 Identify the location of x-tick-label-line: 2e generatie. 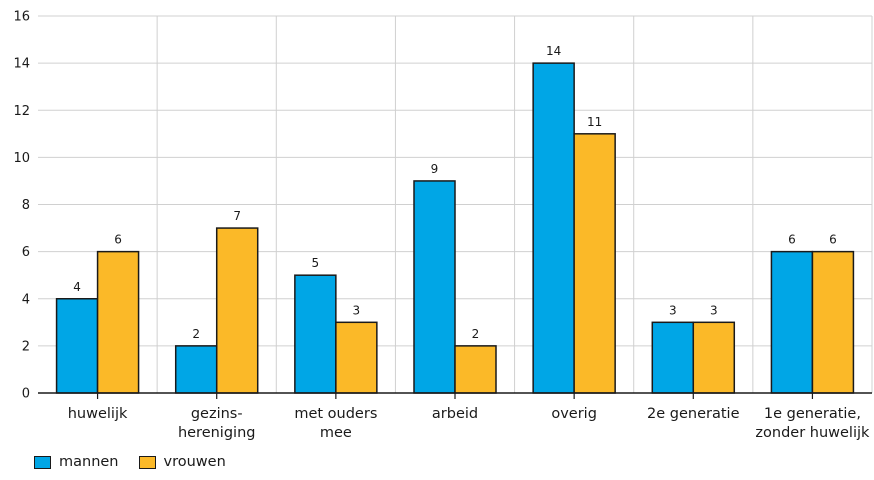
(693, 414).